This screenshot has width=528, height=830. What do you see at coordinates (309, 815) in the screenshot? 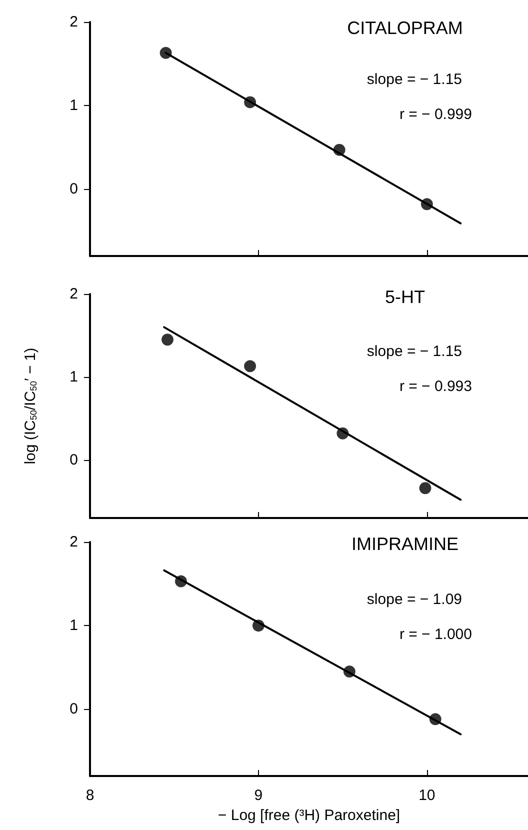
I see `x-axis-title: − Log [free (³H) Paroxetine]` at bounding box center [309, 815].